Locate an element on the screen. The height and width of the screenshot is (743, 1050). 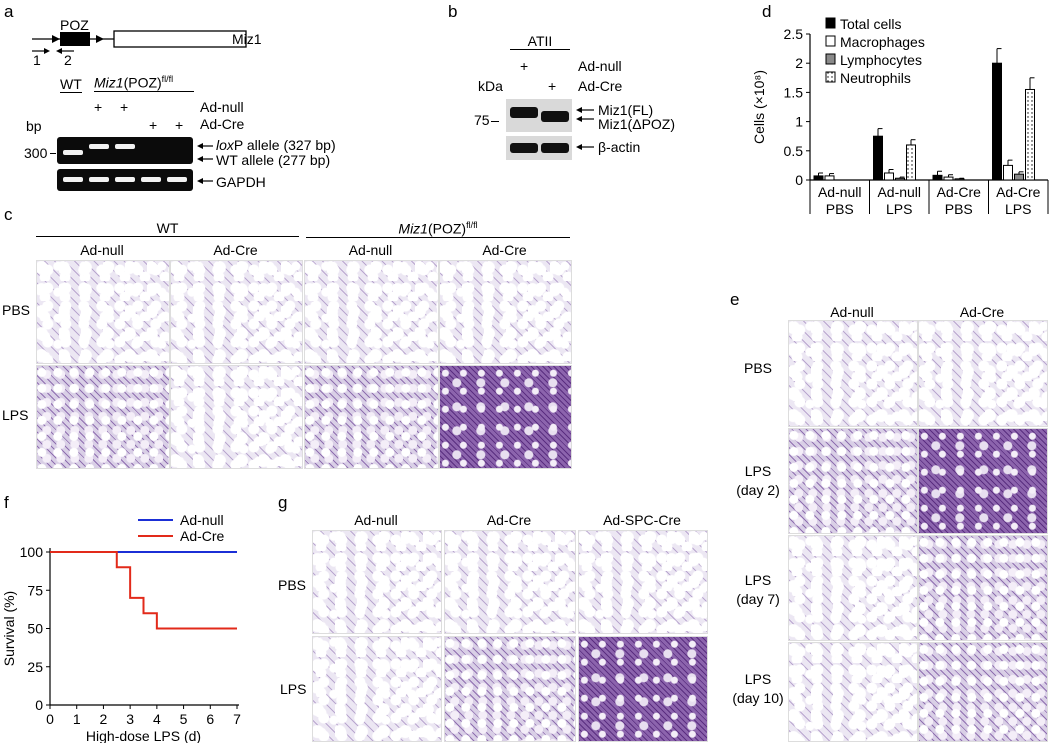
d-y-tick-label: 1 is located at coordinates (799, 122).